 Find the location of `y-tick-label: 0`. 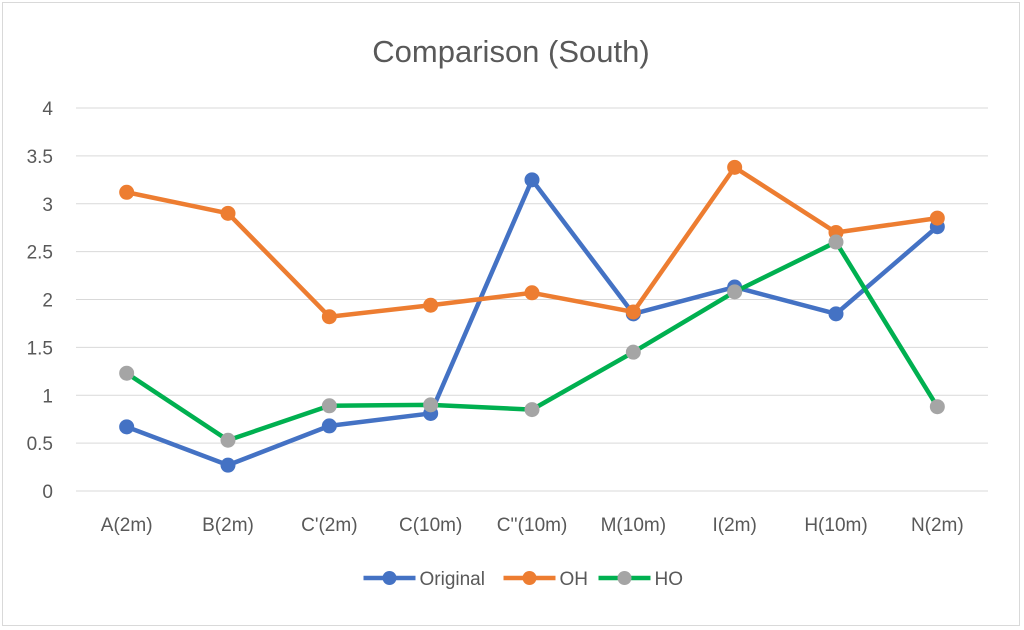

y-tick-label: 0 is located at coordinates (47, 492).